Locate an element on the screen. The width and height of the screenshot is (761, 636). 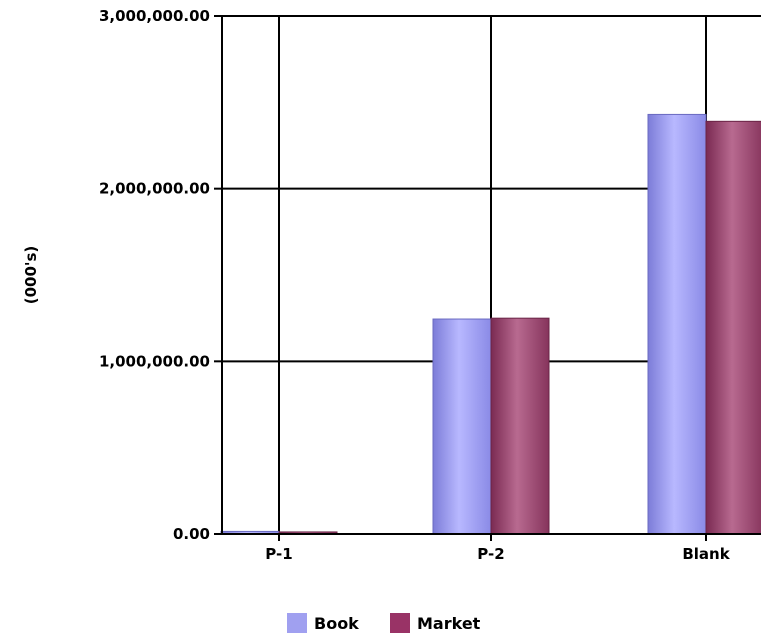
bar-market-blank is located at coordinates (733, 327).